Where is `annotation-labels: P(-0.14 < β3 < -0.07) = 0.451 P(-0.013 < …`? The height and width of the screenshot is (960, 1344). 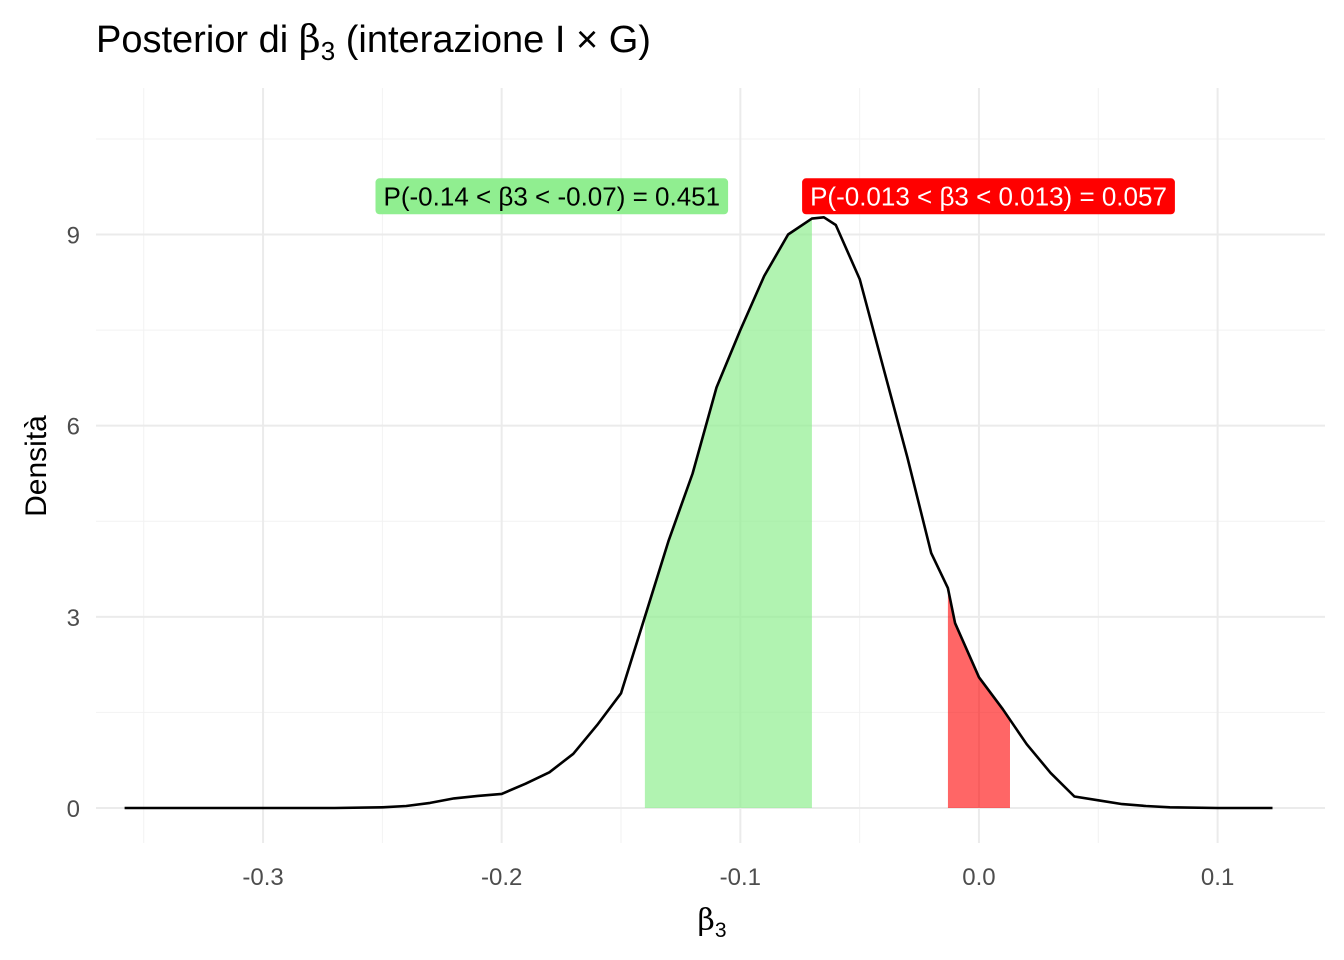 annotation-labels: P(-0.14 < β3 < -0.07) = 0.451 P(-0.013 < … is located at coordinates (775, 196).